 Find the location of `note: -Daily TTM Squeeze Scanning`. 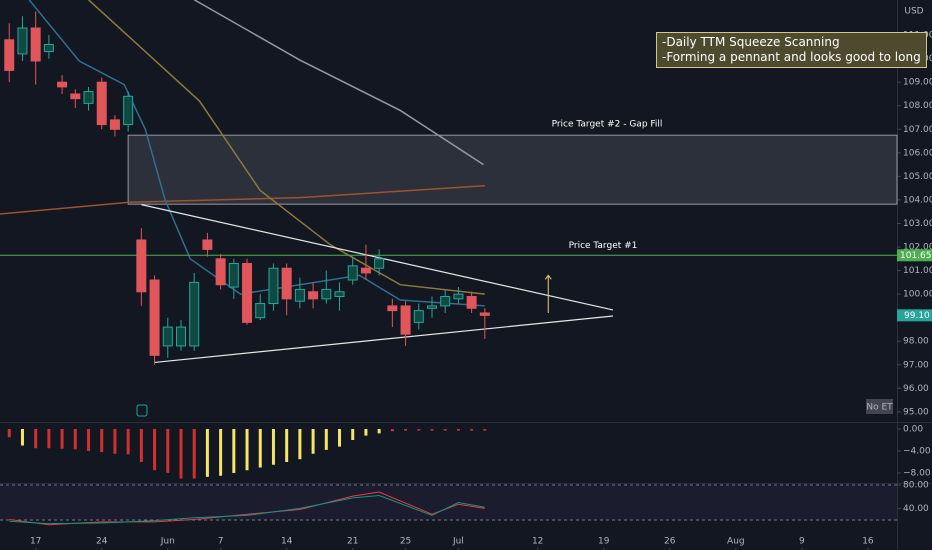

note: -Daily TTM Squeeze Scanning is located at coordinates (751, 42).